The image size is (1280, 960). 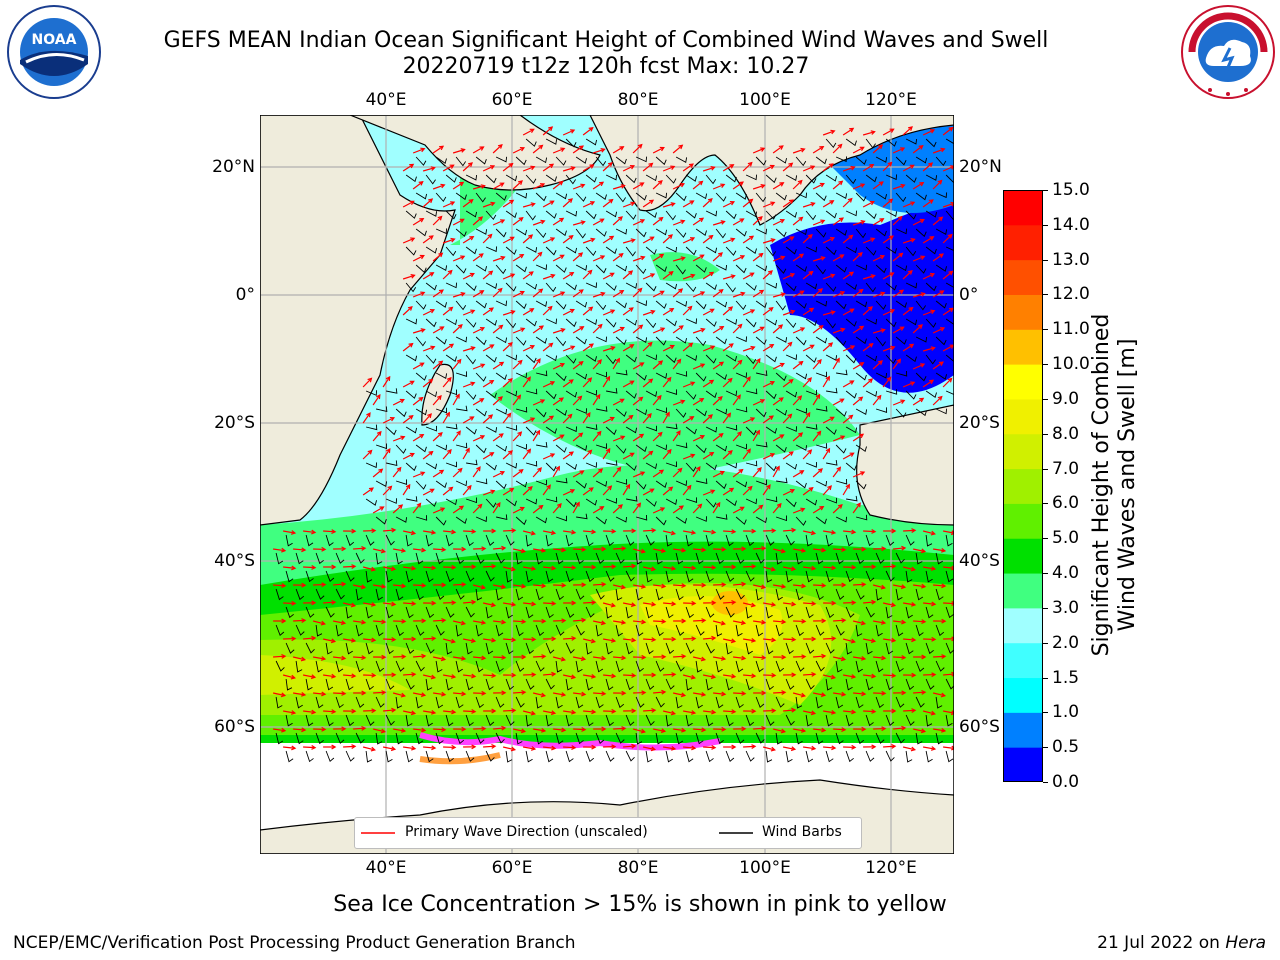 What do you see at coordinates (1066, 677) in the screenshot?
I see `colorbar-label: 1.5` at bounding box center [1066, 677].